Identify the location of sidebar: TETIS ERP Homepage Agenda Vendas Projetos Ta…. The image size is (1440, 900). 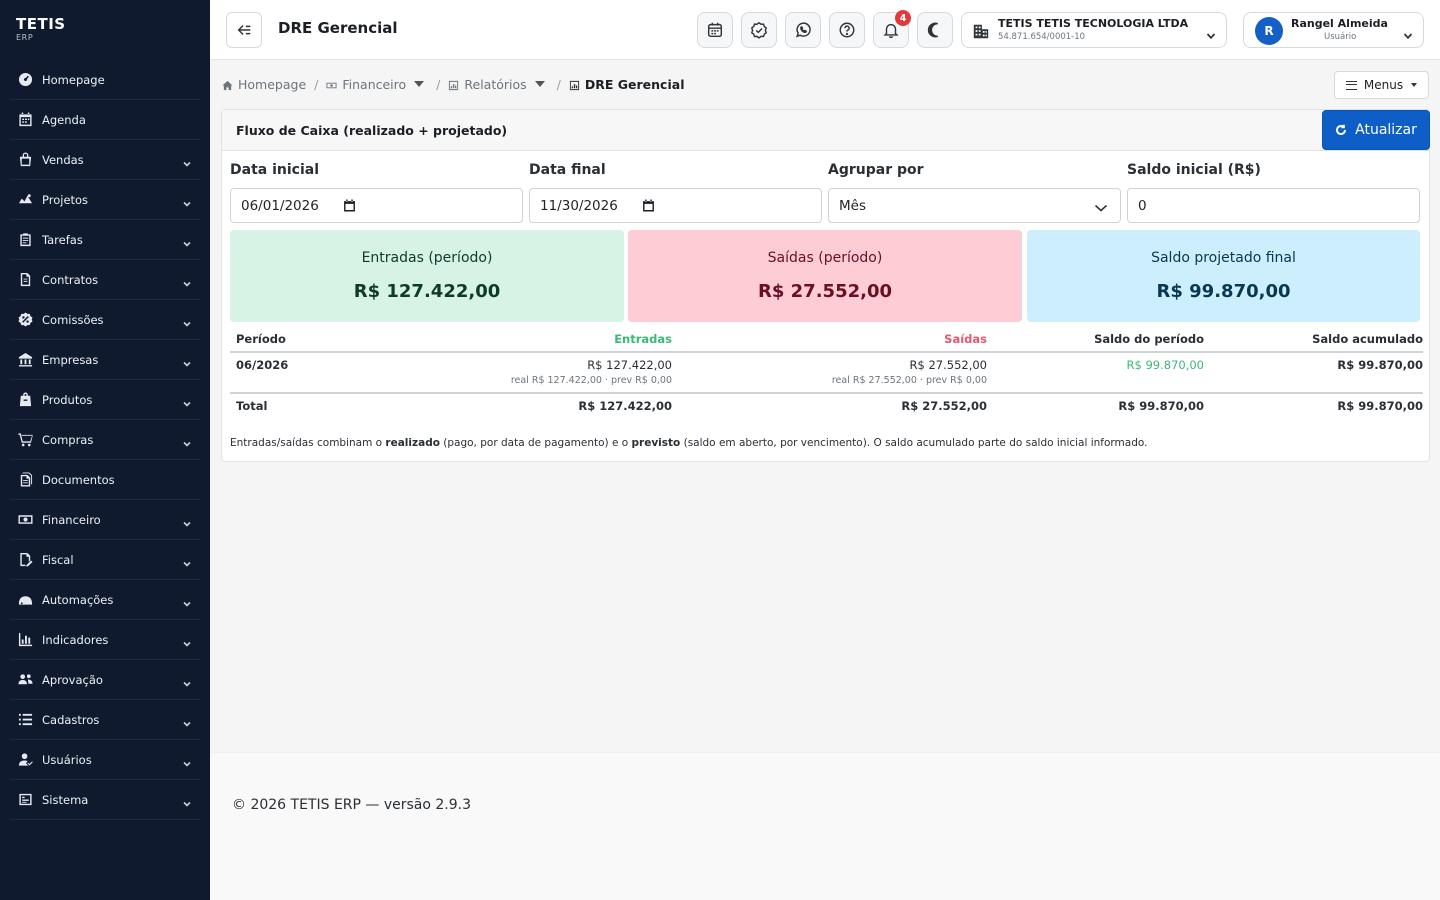
(105, 450).